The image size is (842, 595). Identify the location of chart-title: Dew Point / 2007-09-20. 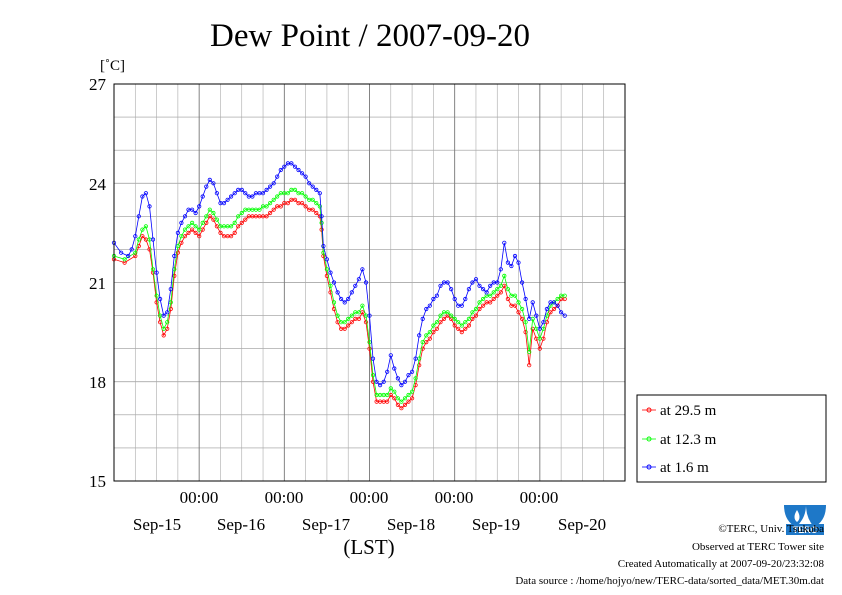
(370, 36).